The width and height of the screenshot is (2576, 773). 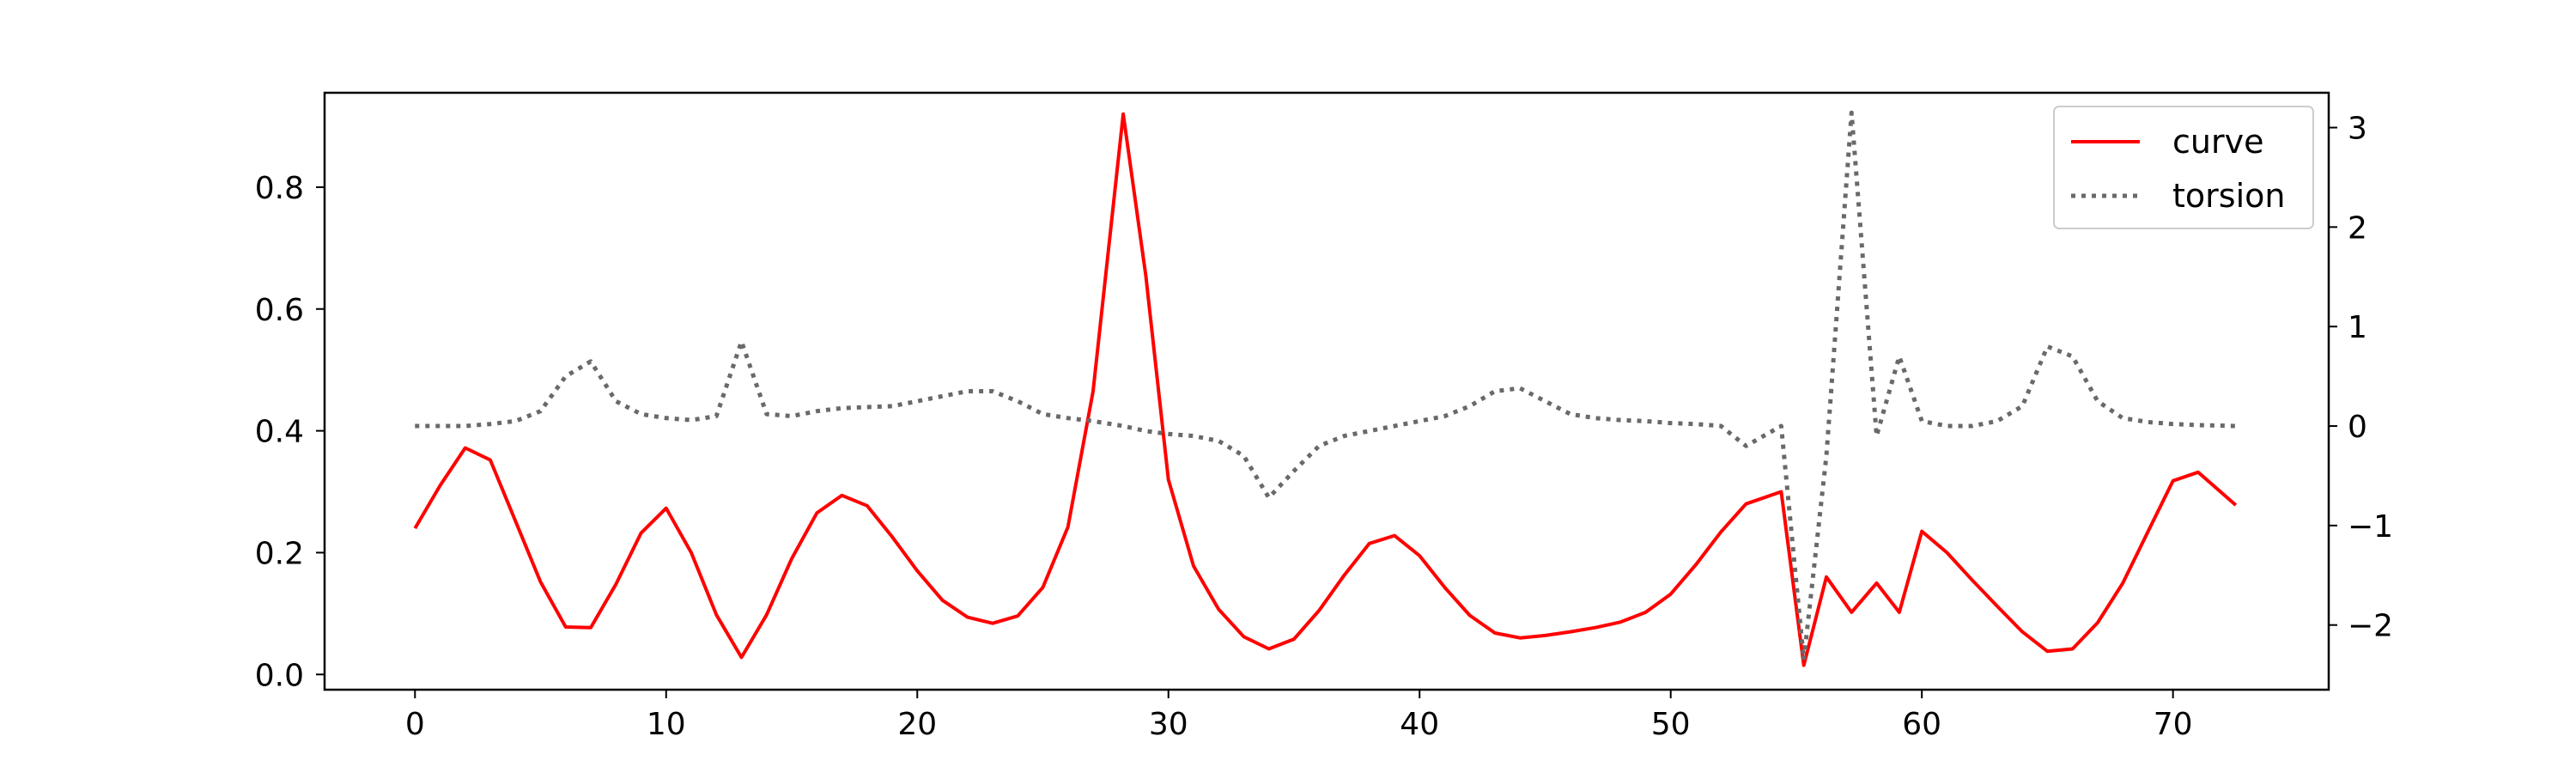 I want to click on right-y-tick-label: 0, so click(x=2357, y=427).